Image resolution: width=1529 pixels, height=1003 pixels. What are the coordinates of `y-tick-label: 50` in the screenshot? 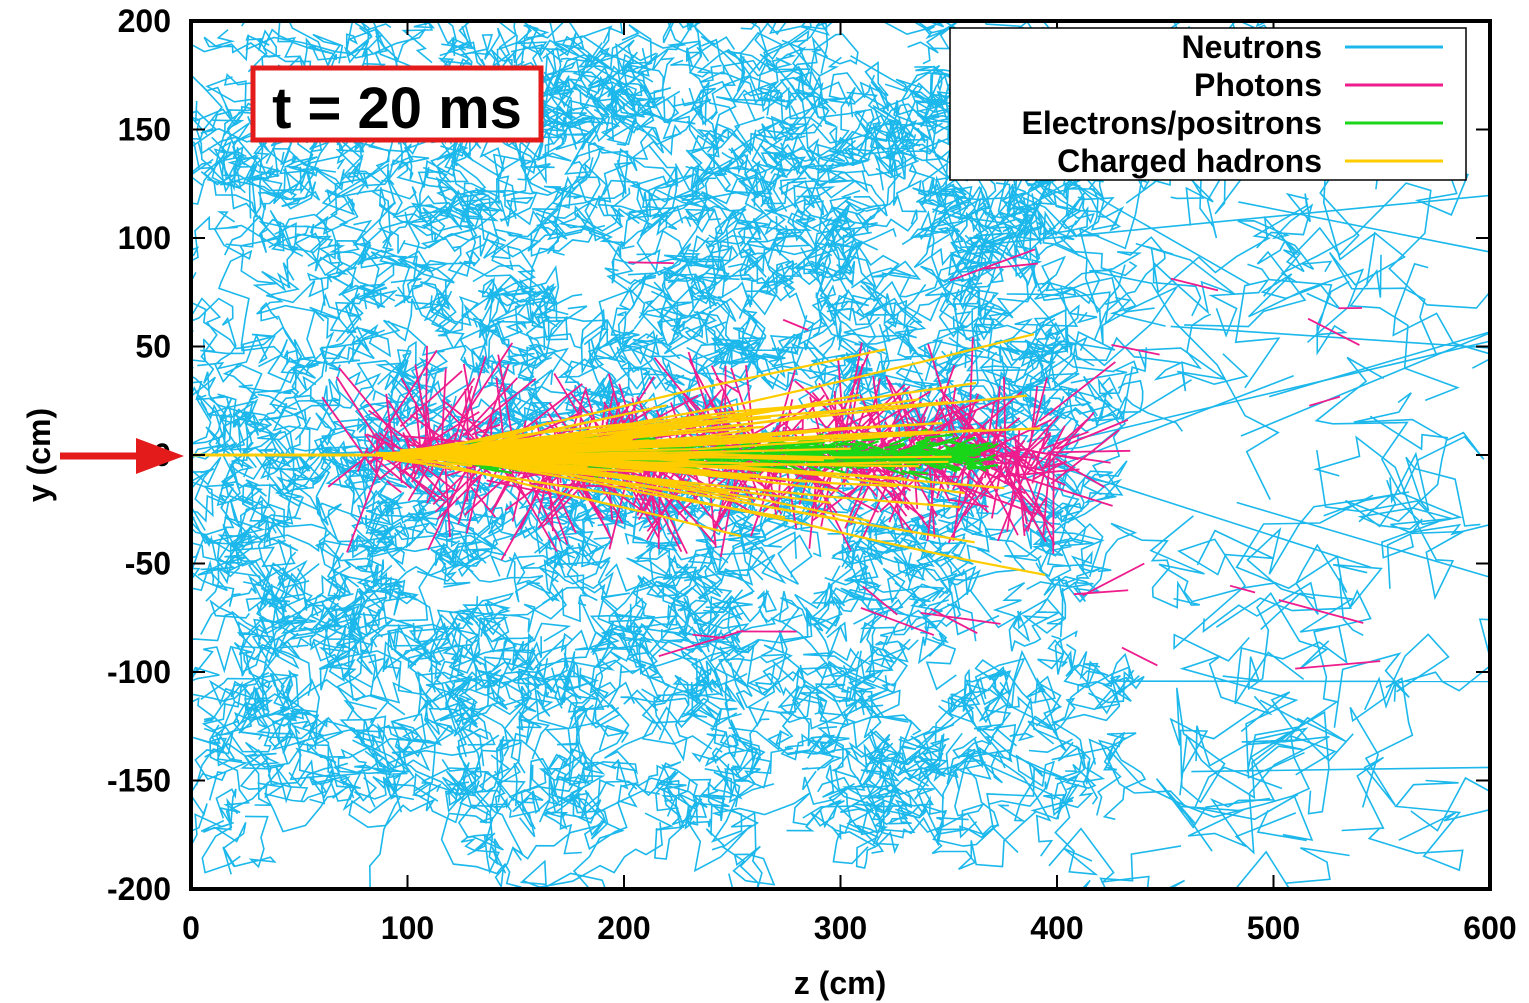 It's located at (153, 347).